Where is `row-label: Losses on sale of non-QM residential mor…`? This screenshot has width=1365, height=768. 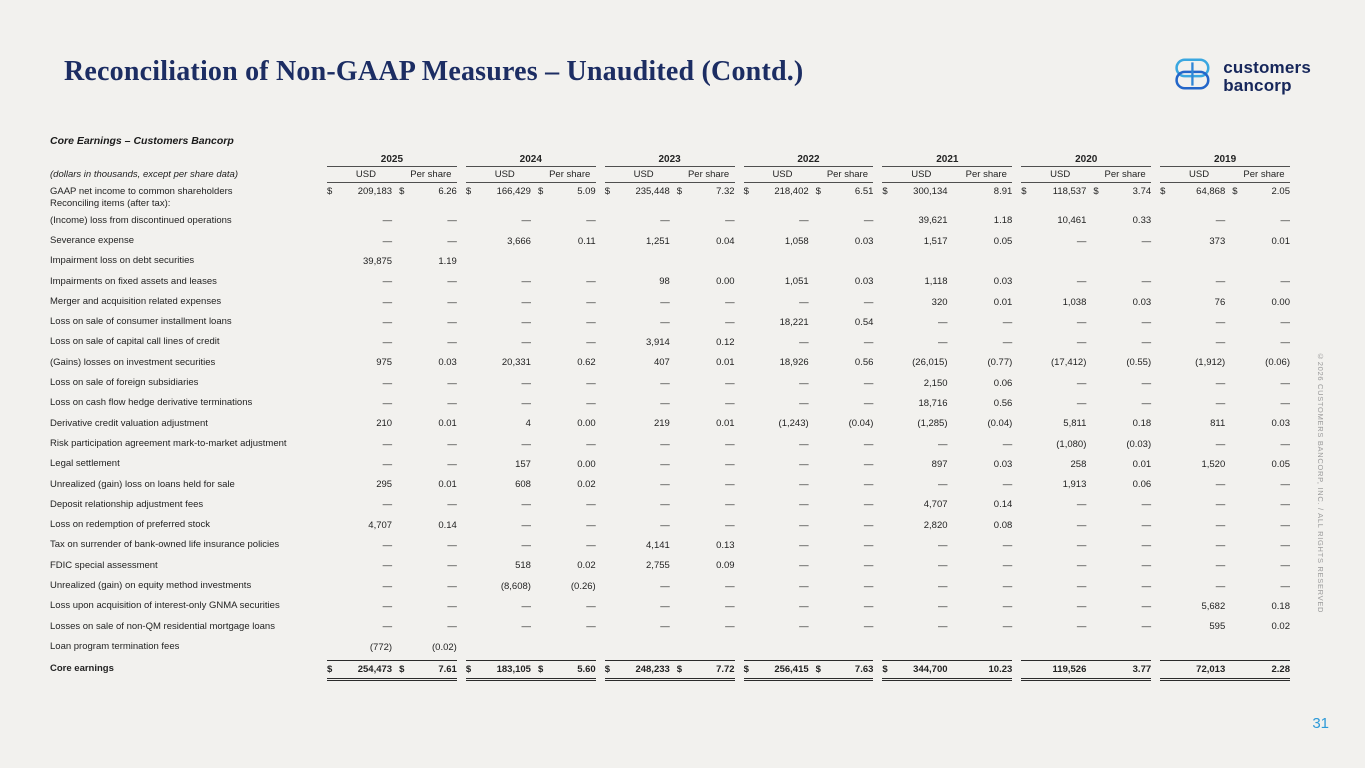 row-label: Losses on sale of non-QM residential mor… is located at coordinates (184, 627).